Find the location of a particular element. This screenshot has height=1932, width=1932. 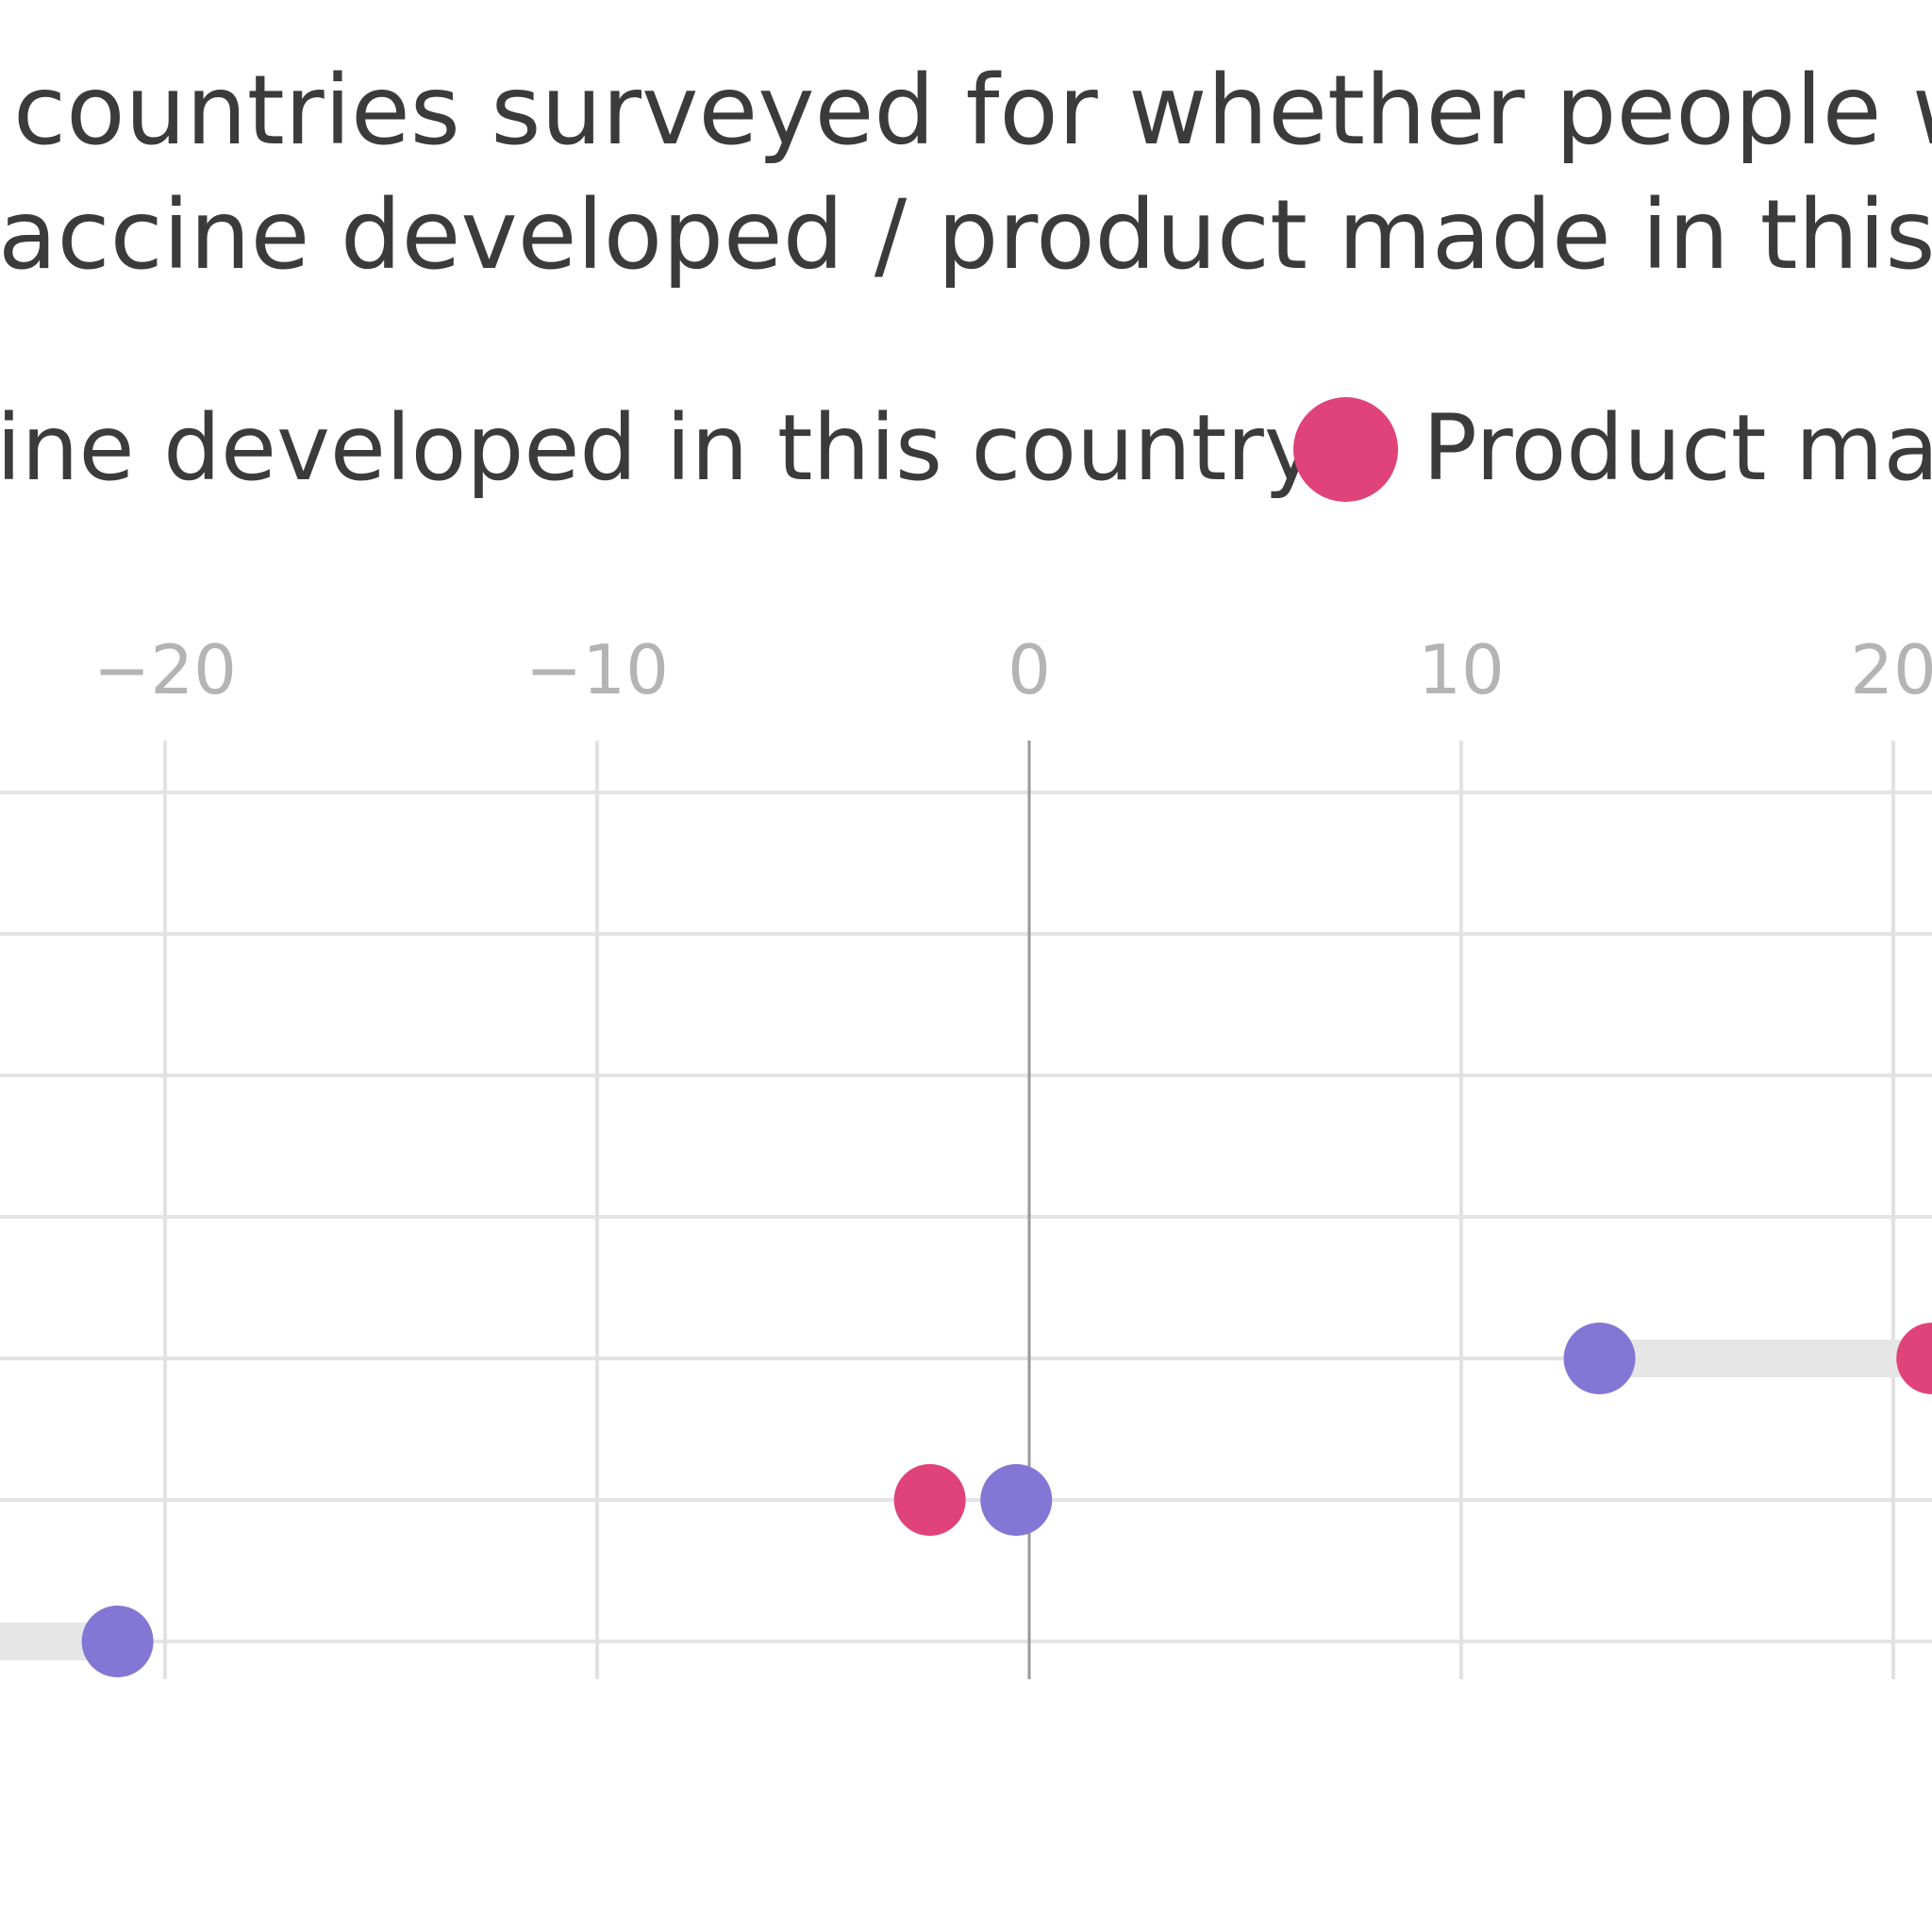

x-tick-label: 20 is located at coordinates (1891, 670).